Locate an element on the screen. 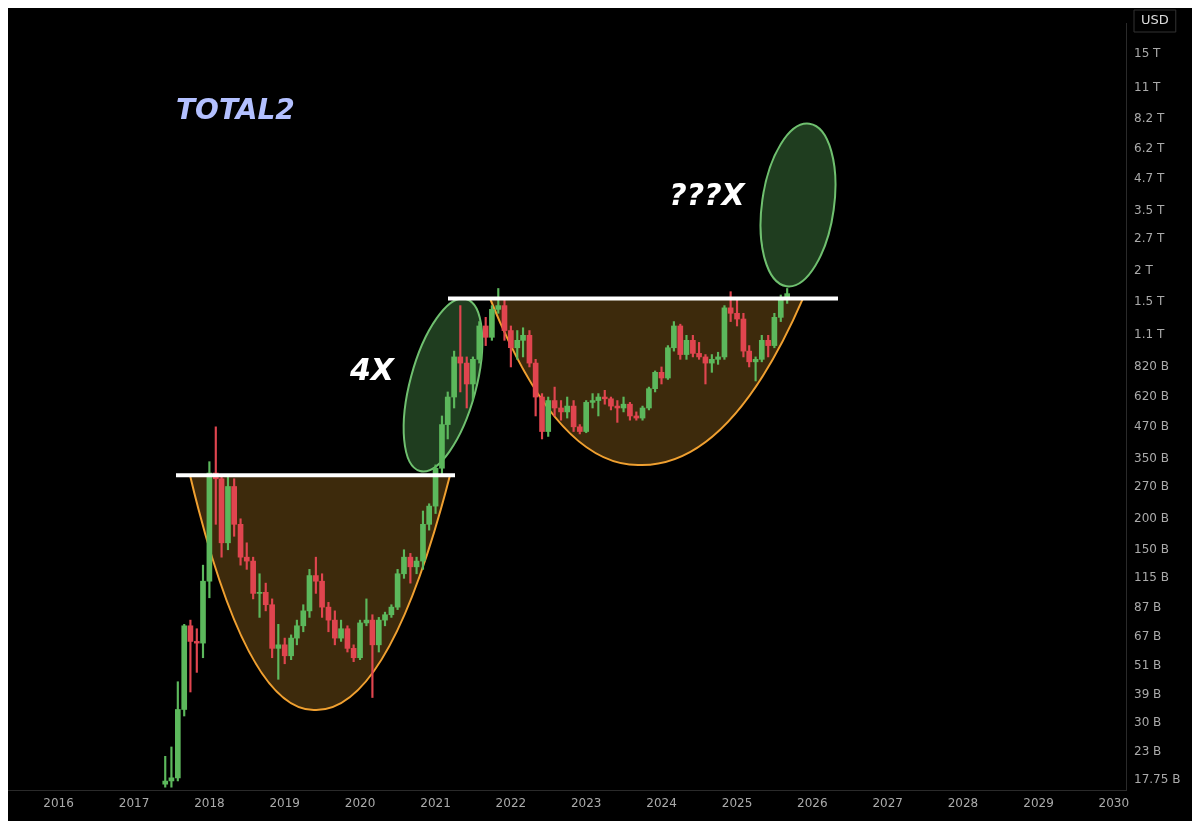  x-tick-label: 2017 is located at coordinates (134, 802).